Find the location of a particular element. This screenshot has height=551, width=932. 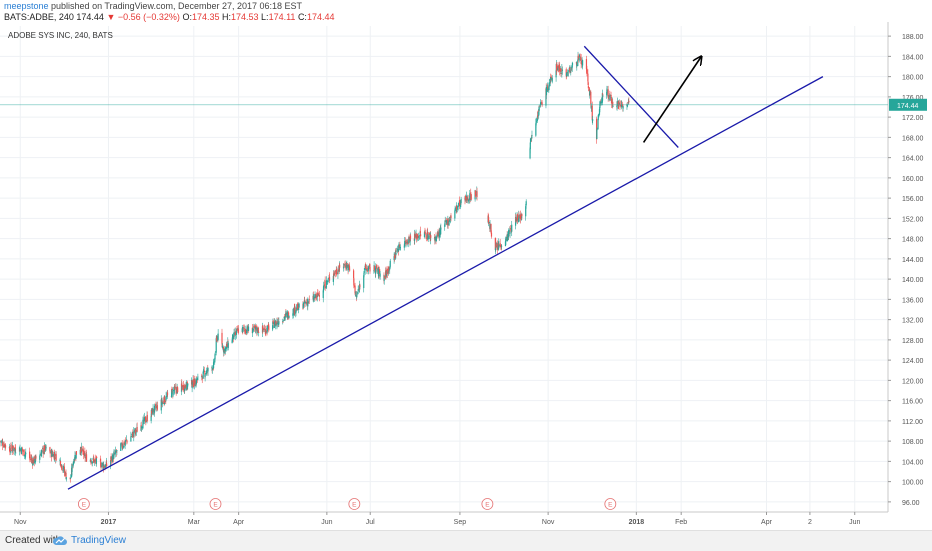

author-link: meepstone is located at coordinates (26, 6).